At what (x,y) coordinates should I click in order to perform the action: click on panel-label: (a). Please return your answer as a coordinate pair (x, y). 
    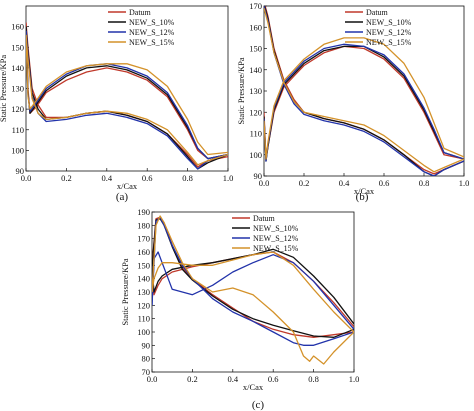
    Looking at the image, I should click on (122, 197).